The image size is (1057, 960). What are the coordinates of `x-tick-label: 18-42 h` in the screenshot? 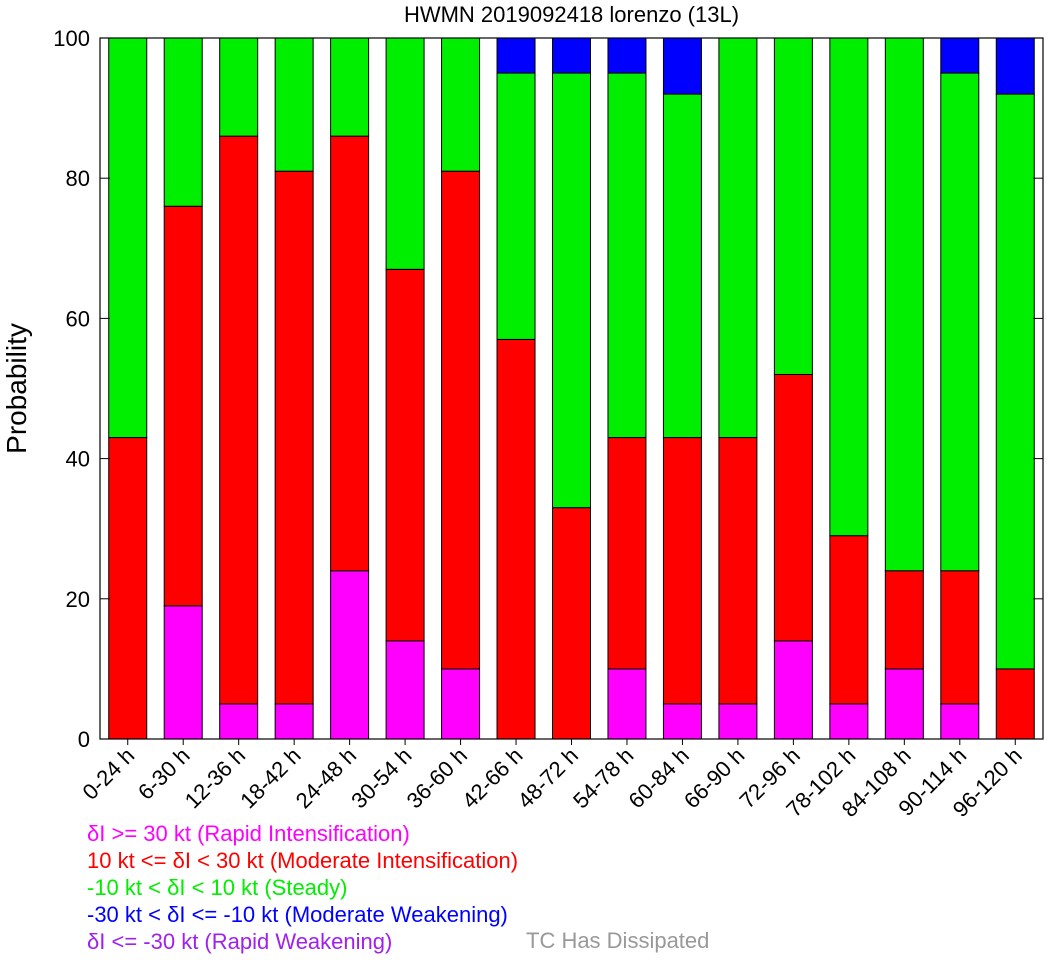 It's located at (270, 778).